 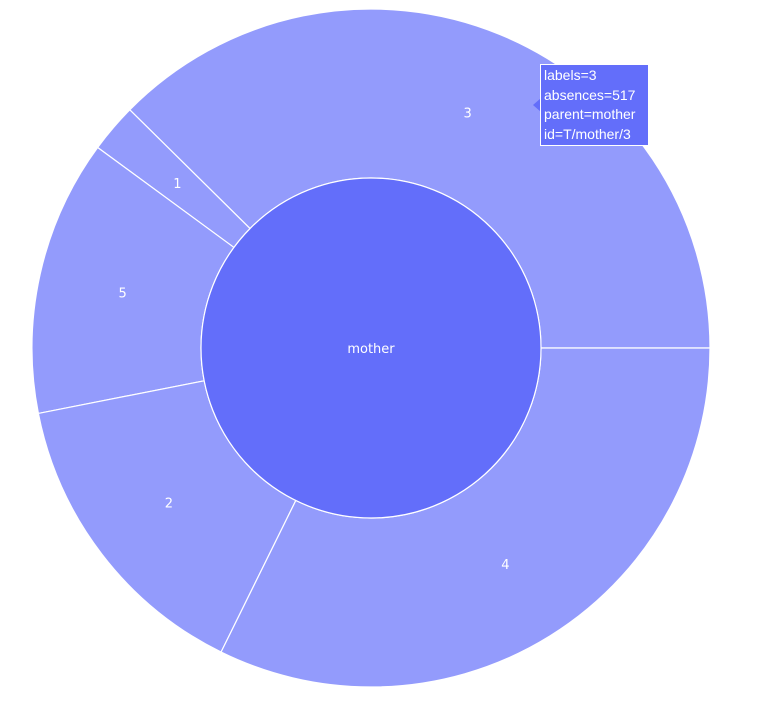 What do you see at coordinates (505, 565) in the screenshot?
I see `sector-label-4: 4` at bounding box center [505, 565].